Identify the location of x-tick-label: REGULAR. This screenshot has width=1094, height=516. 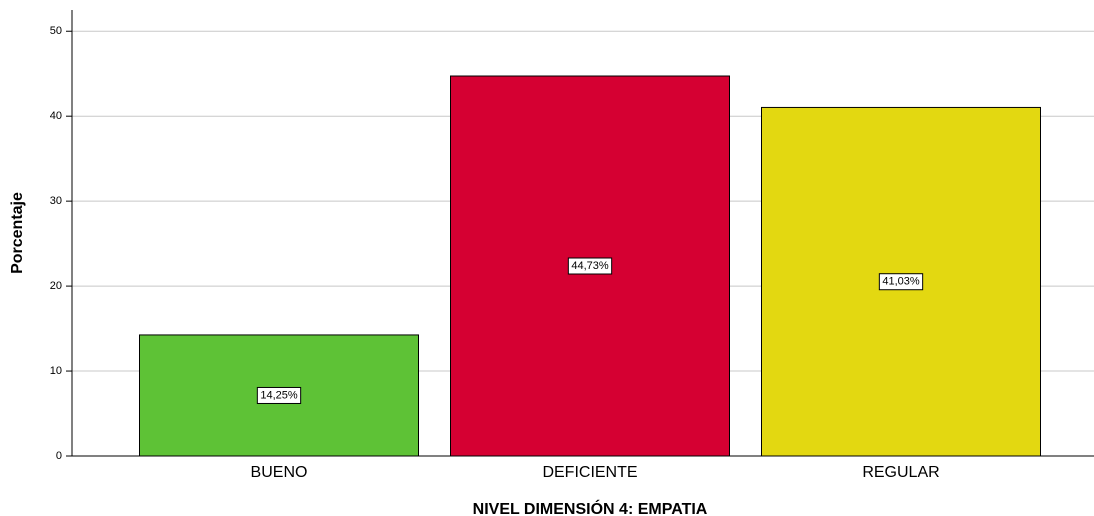
(900, 472).